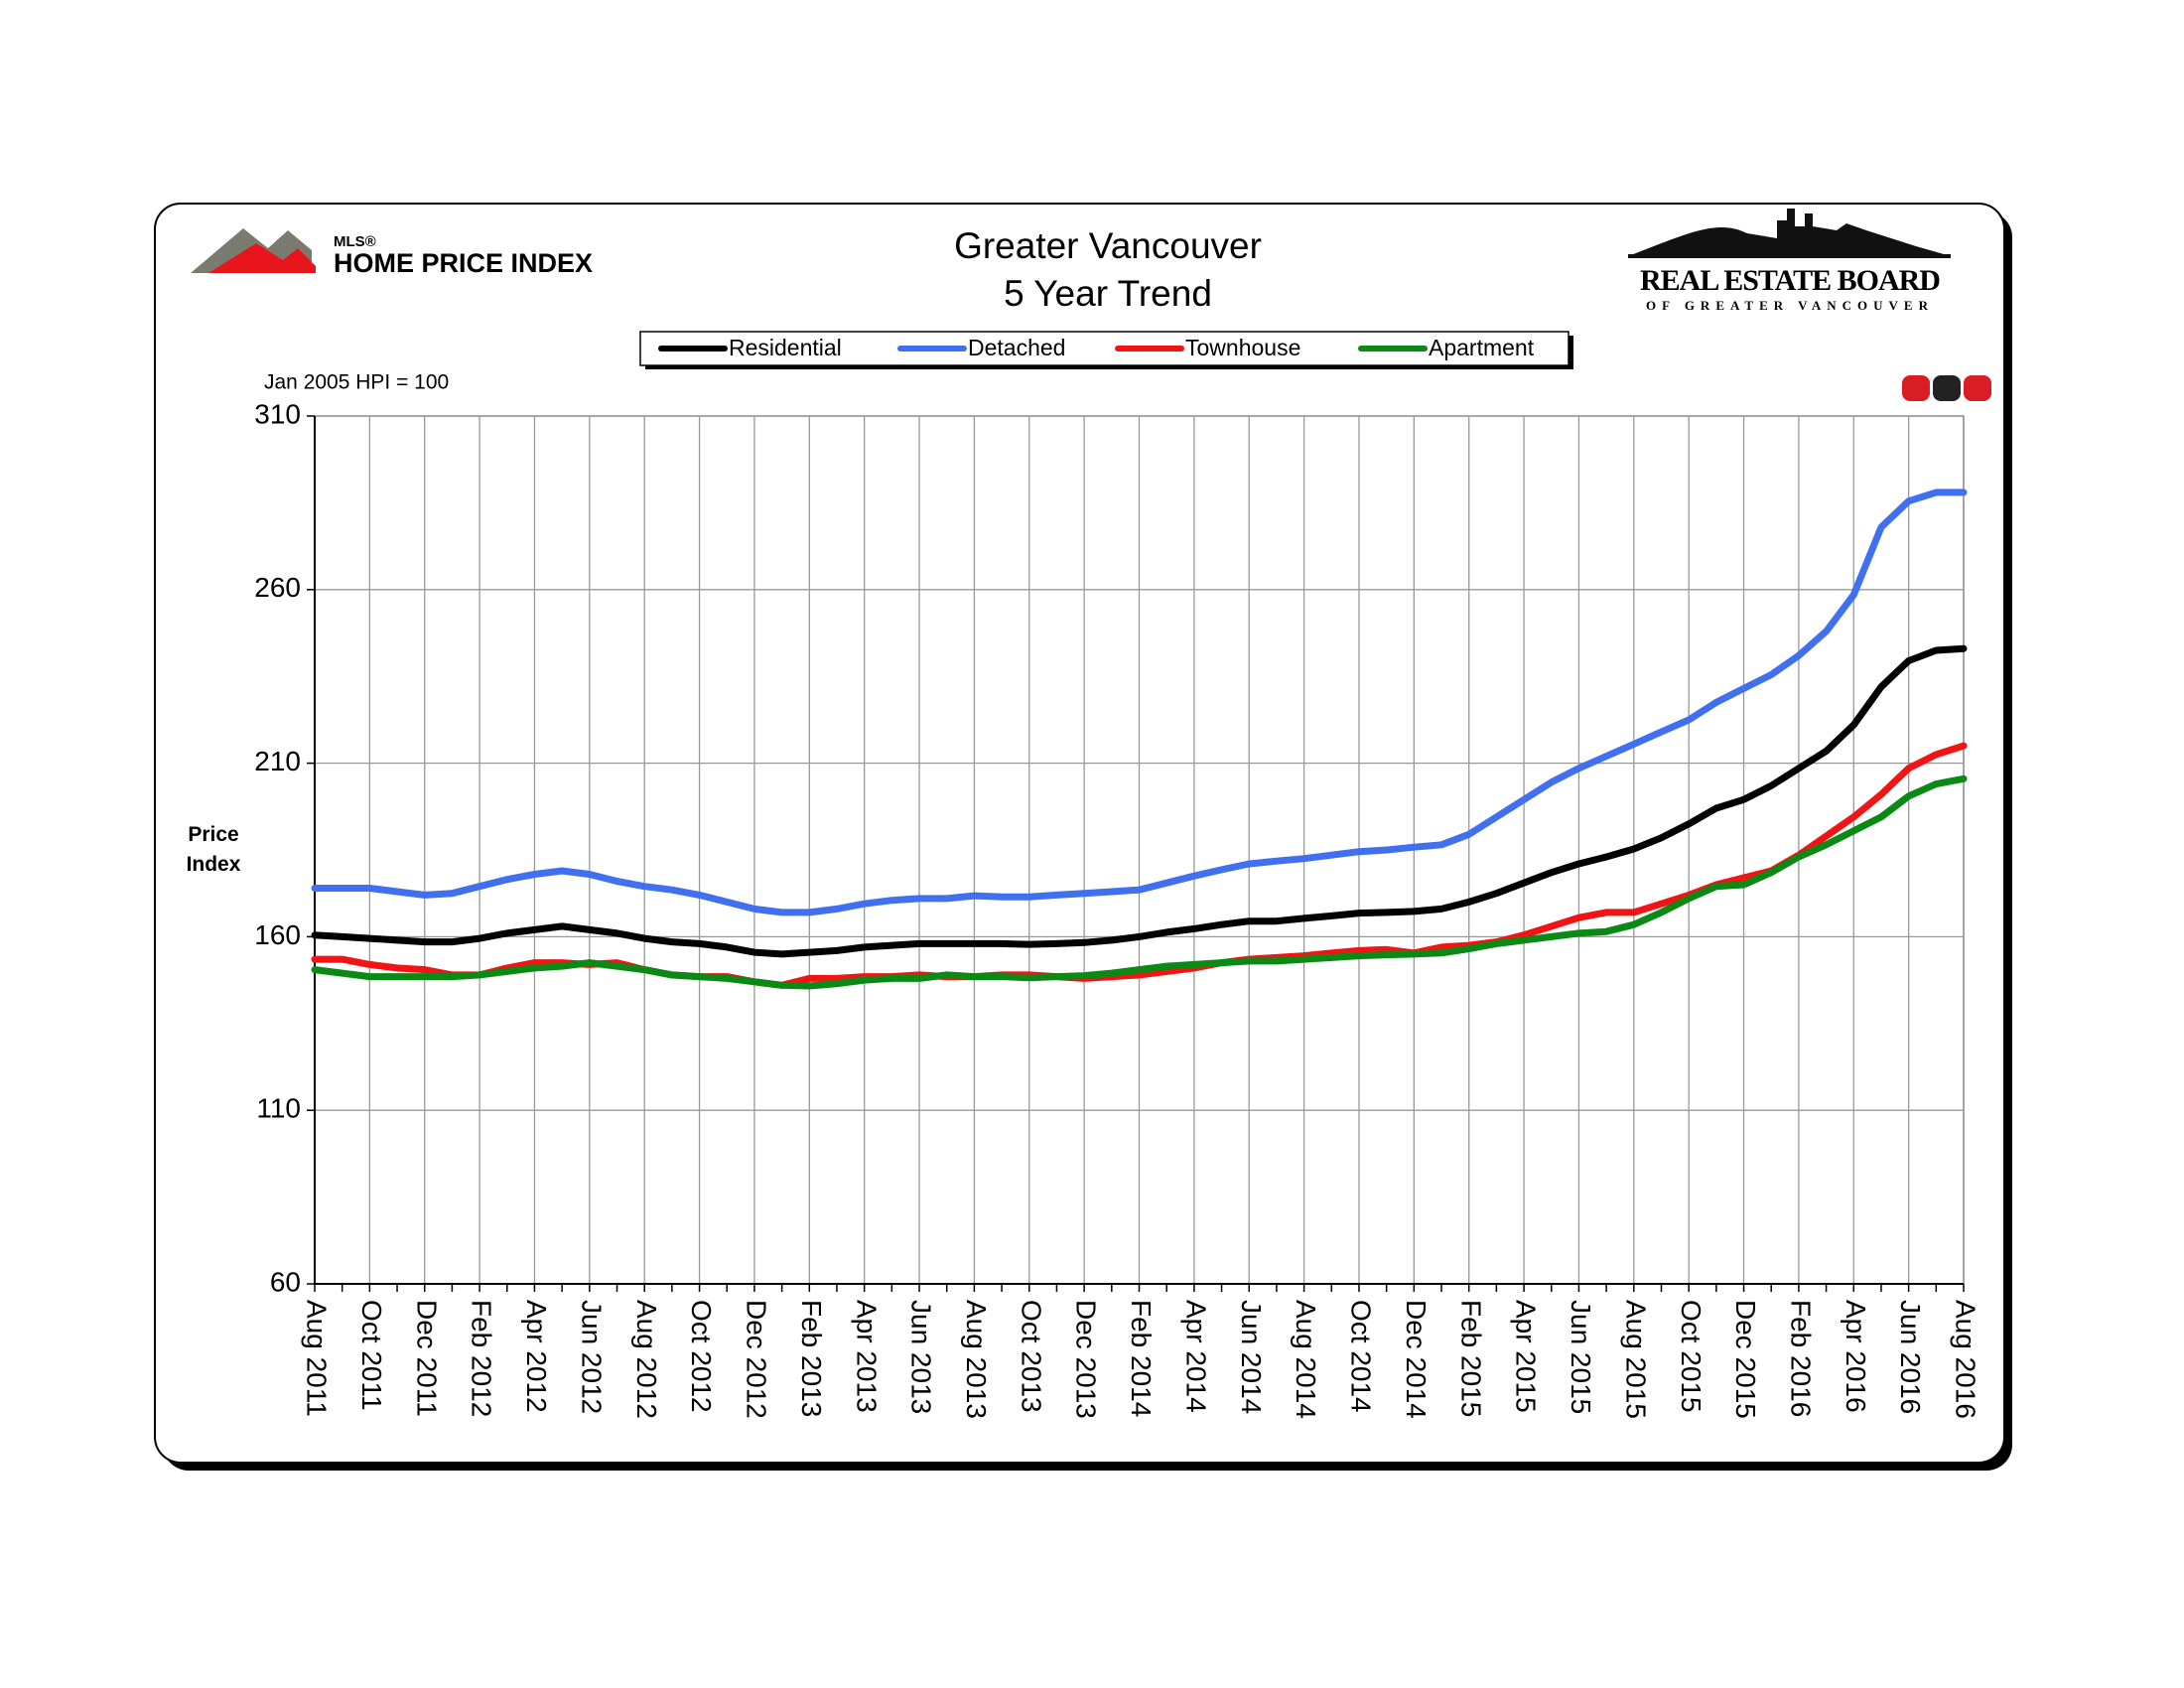 The width and height of the screenshot is (2184, 1688). Describe the element at coordinates (1108, 245) in the screenshot. I see `chart-title: Greater Vancouver` at that location.